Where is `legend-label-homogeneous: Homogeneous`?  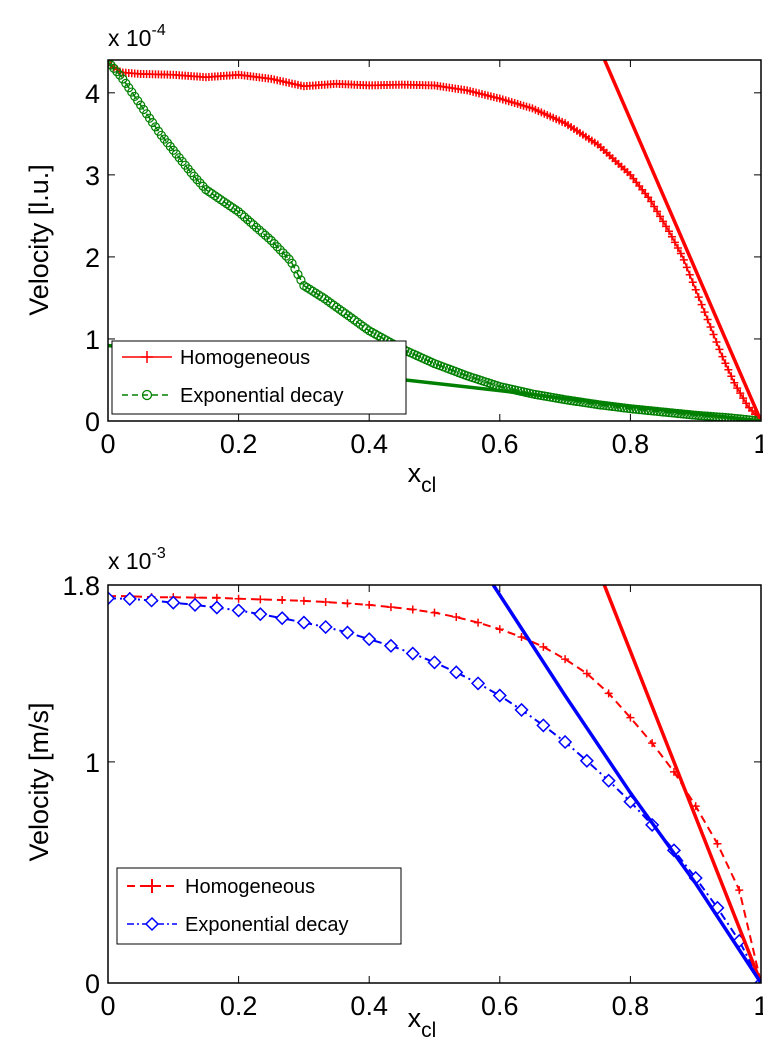
legend-label-homogeneous: Homogeneous is located at coordinates (245, 358).